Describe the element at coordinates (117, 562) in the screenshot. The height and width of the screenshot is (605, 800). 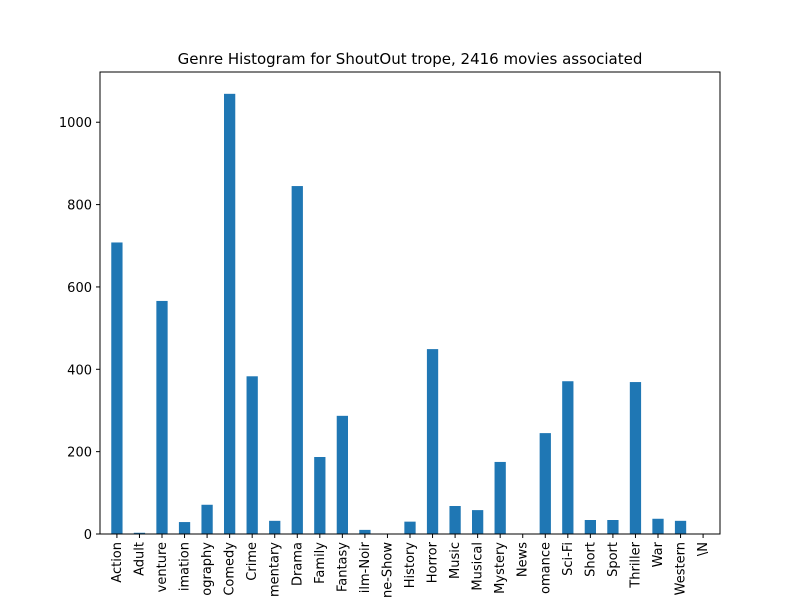
I see `x-tick-label: Action` at that location.